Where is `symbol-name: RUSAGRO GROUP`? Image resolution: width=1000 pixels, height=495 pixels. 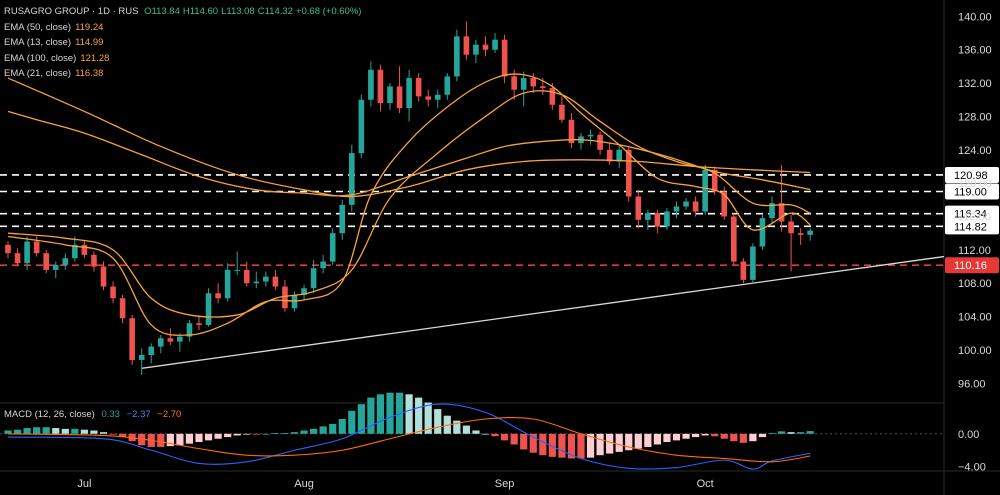 symbol-name: RUSAGRO GROUP is located at coordinates (47, 11).